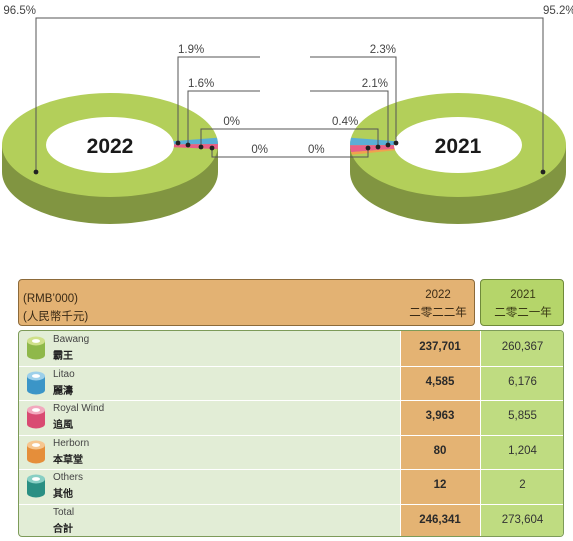 The width and height of the screenshot is (573, 541). What do you see at coordinates (291, 348) in the screenshot?
I see `table-row: Bawang 霸王 237,701 260,367` at bounding box center [291, 348].